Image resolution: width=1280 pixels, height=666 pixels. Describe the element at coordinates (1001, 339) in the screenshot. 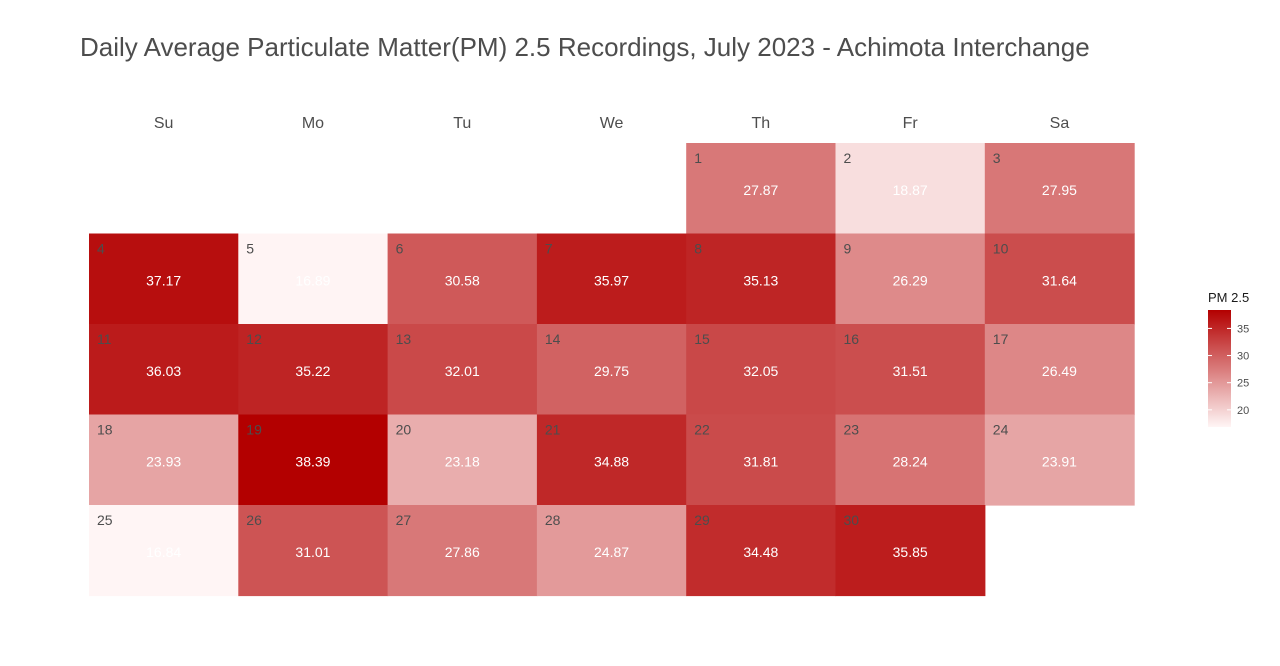

I see `day-number: 17` at that location.